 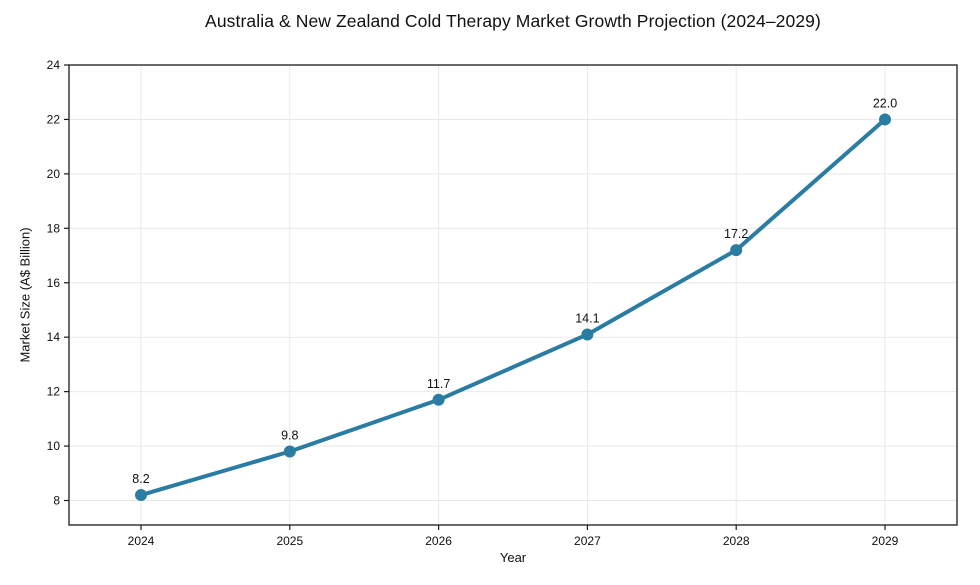 I want to click on data-point-label: 9.8, so click(x=289, y=436).